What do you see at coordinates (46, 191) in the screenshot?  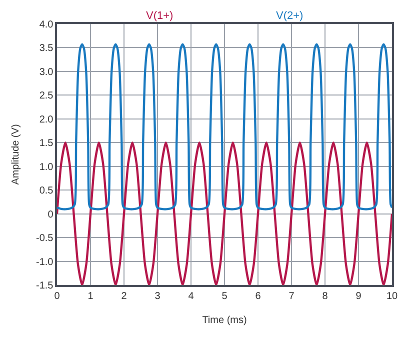 I see `y-tick-label: 0.5` at bounding box center [46, 191].